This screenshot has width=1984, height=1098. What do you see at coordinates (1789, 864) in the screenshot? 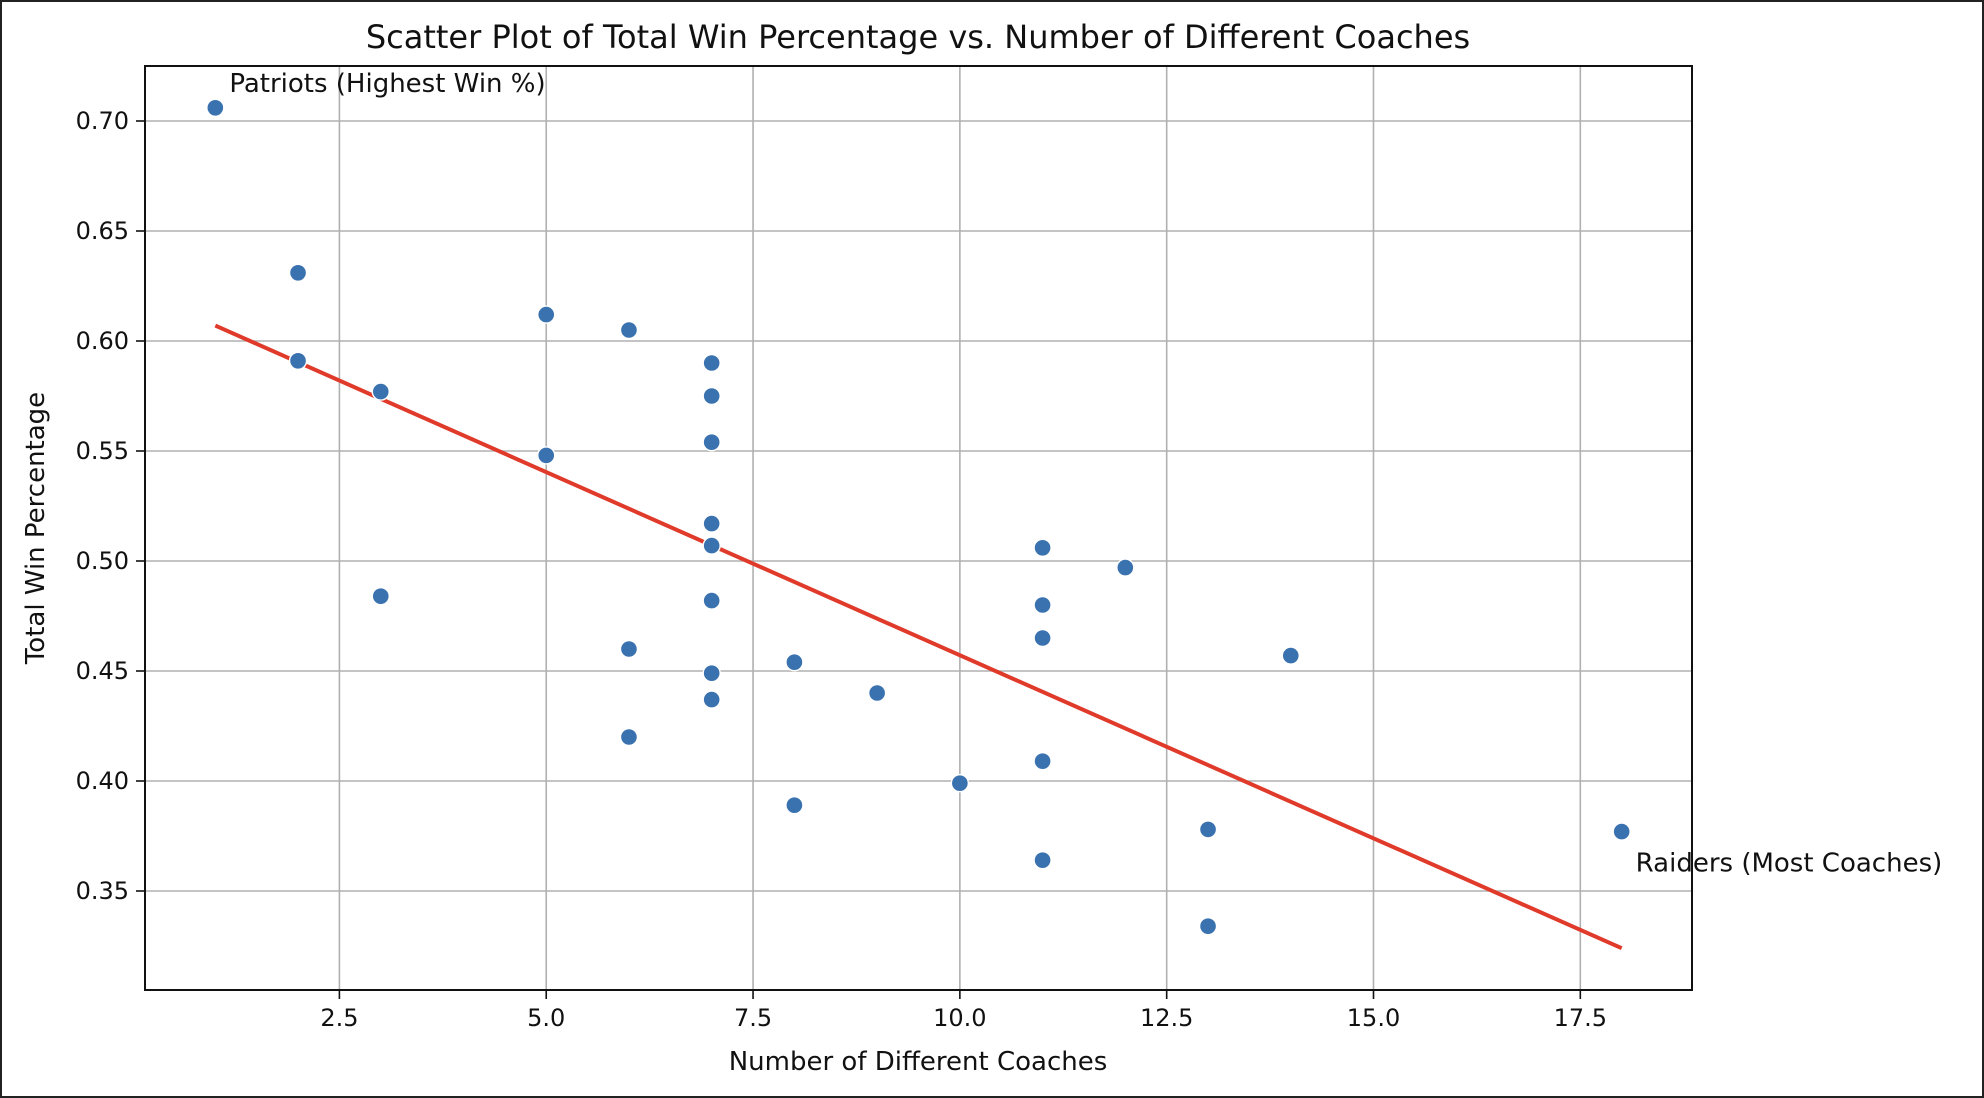
I see `annotation-raiders: Raiders (Most Coaches)` at bounding box center [1789, 864].